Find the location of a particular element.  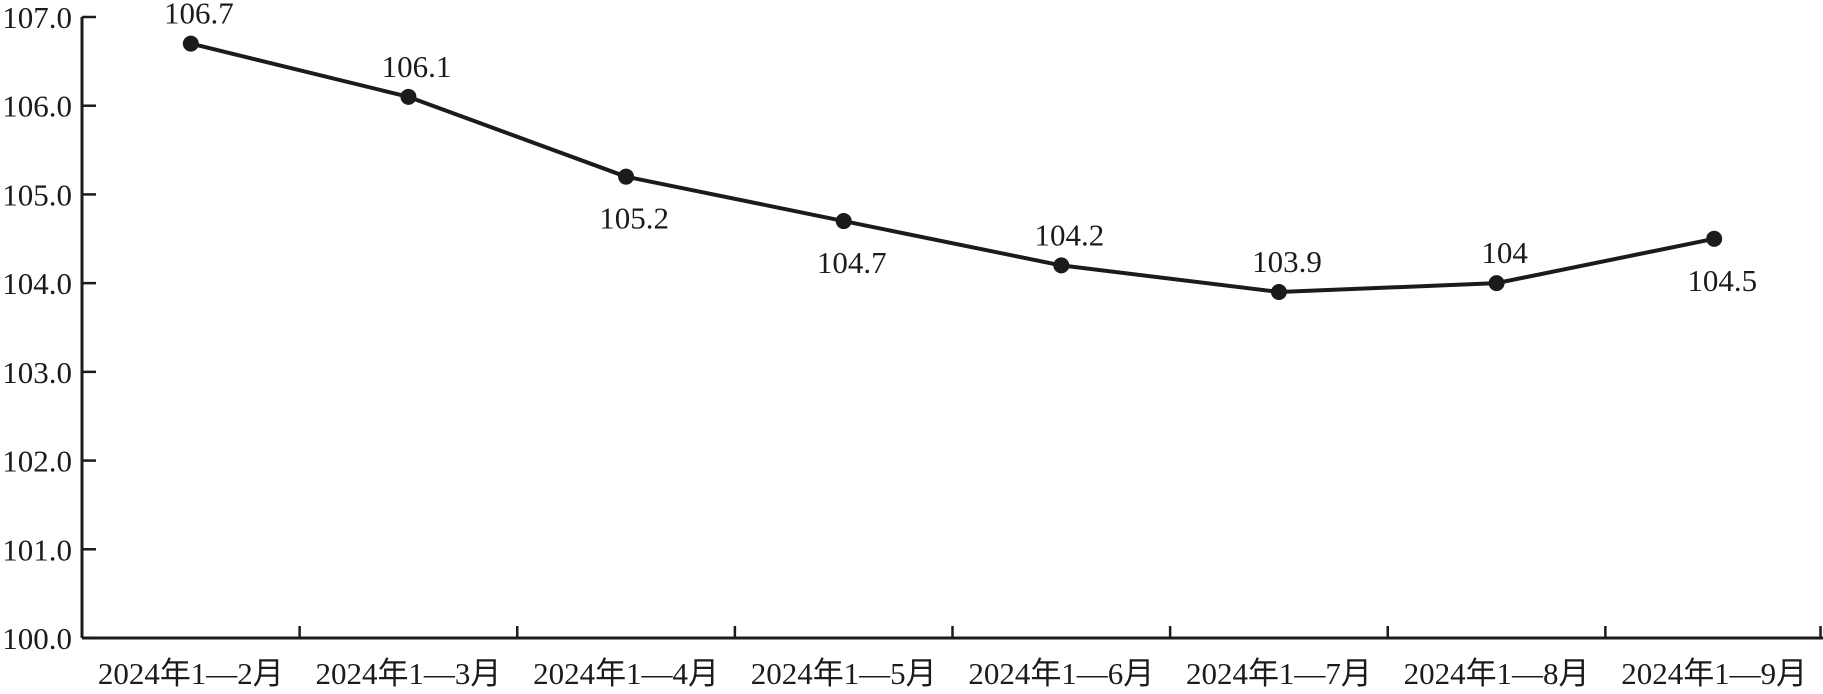

x-tick-label: 2024年1—6月 is located at coordinates (1061, 673).